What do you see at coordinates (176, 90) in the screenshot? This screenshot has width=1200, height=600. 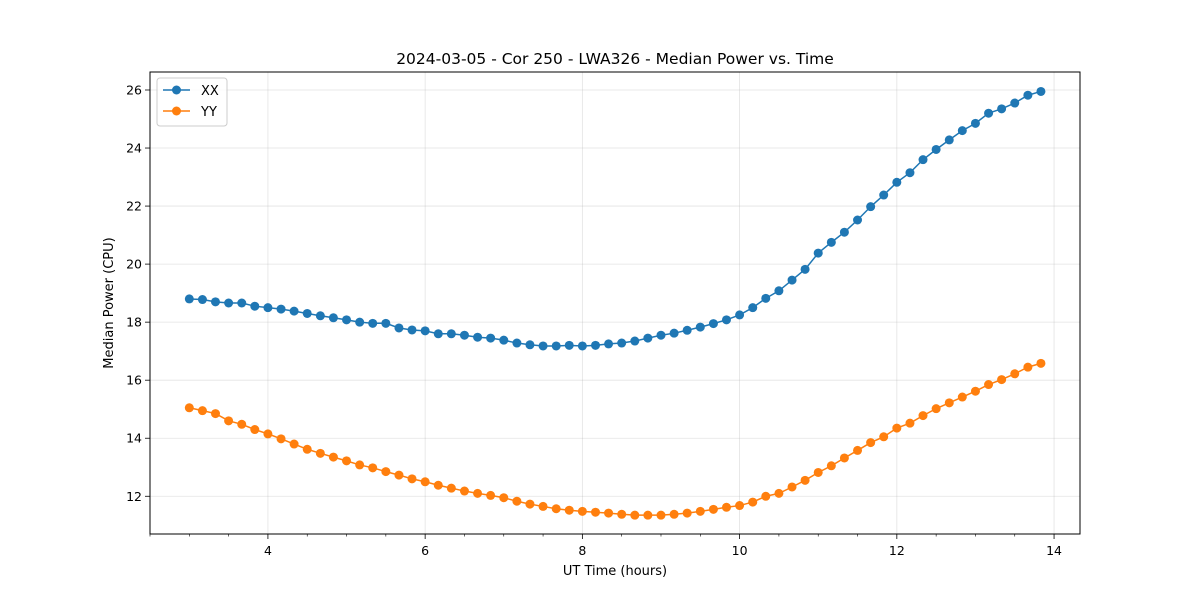 I see `legend-marker-xx` at bounding box center [176, 90].